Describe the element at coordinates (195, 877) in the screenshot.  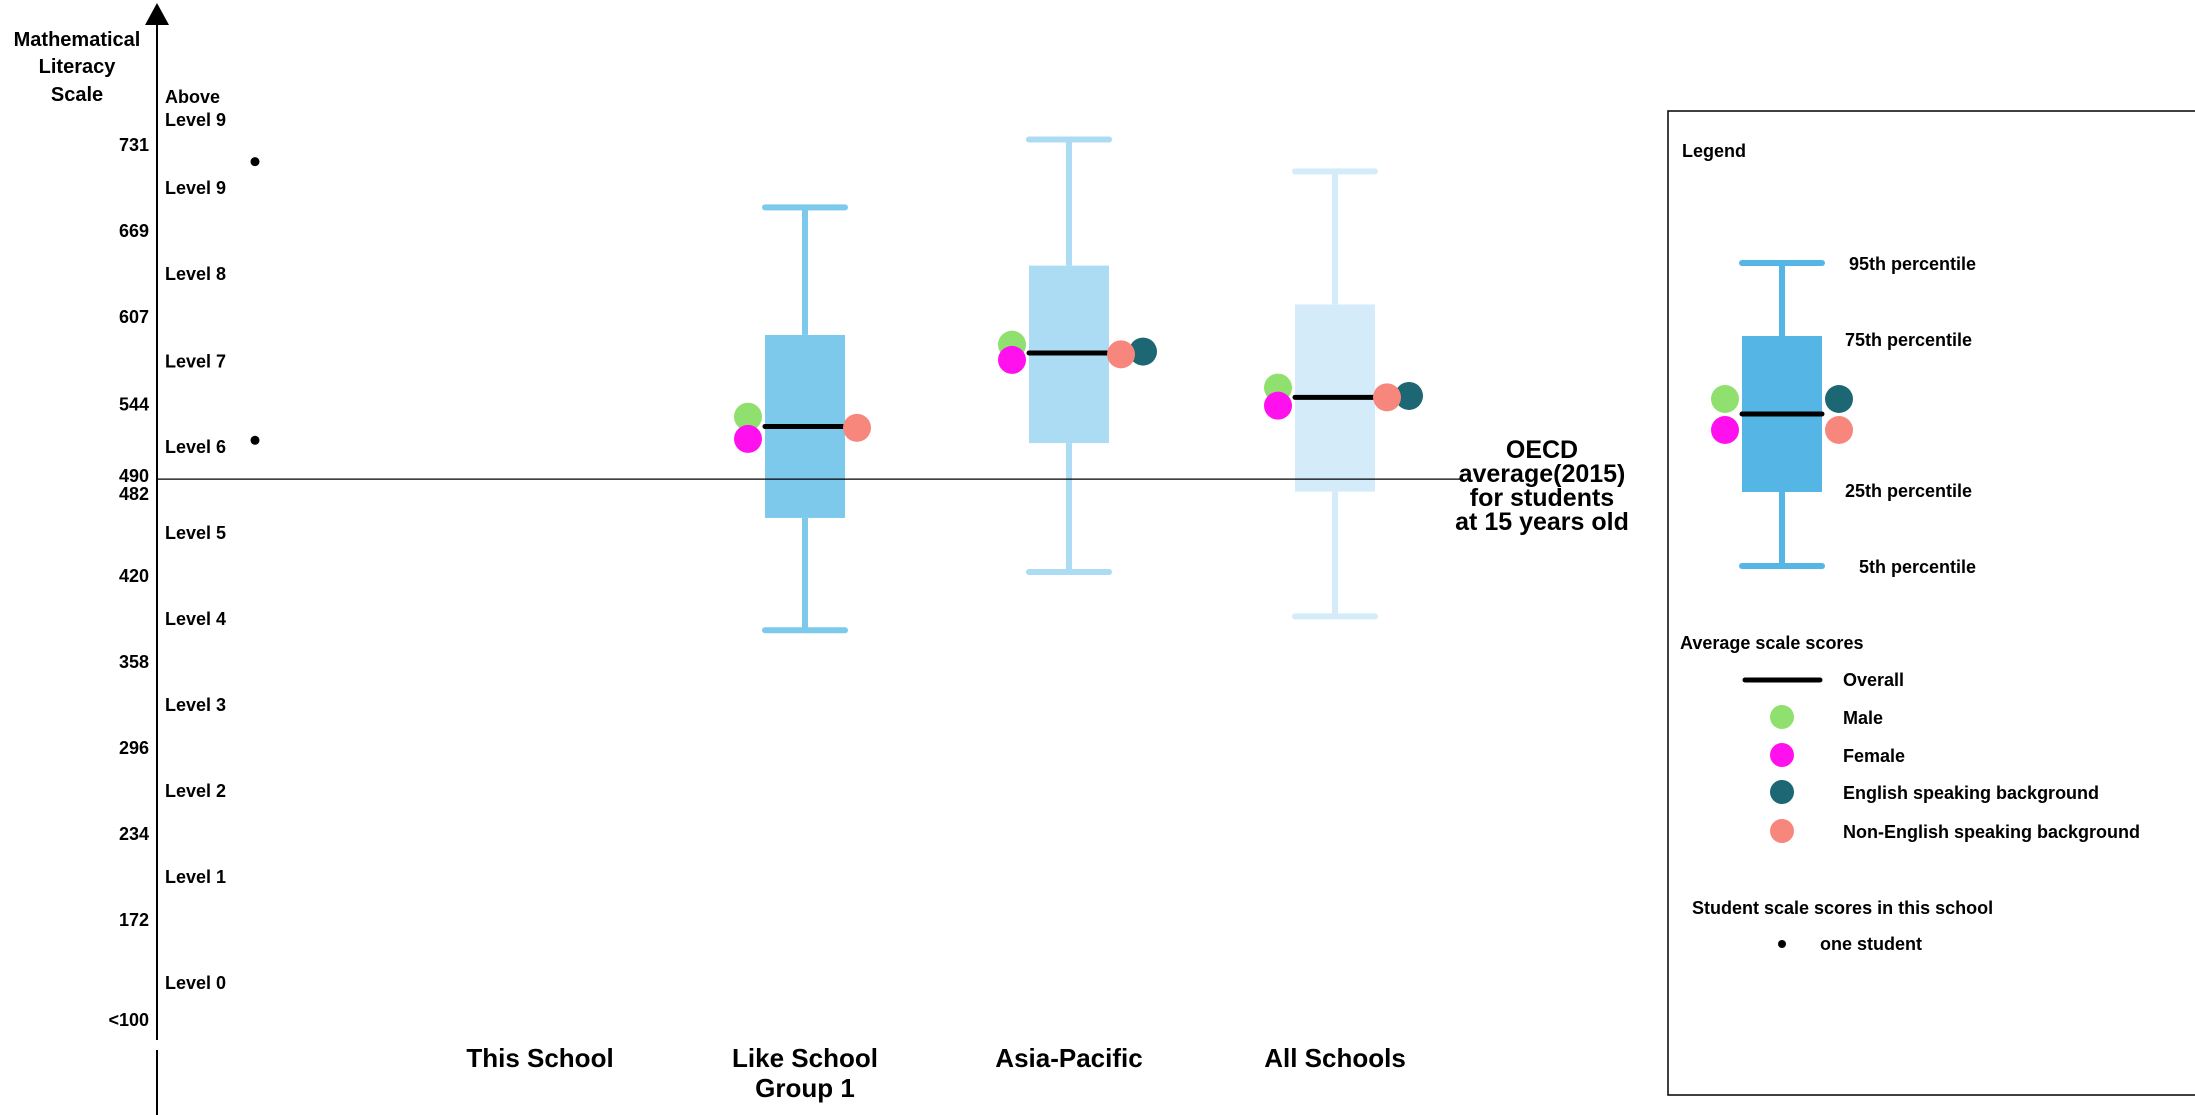
I see `level-label: Level 1` at that location.